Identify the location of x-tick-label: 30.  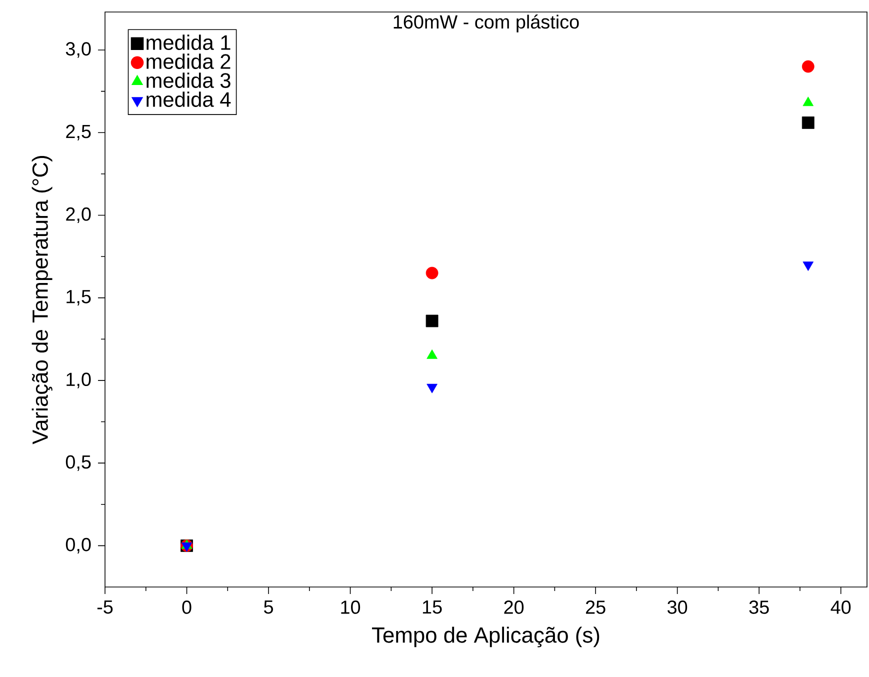
(678, 607).